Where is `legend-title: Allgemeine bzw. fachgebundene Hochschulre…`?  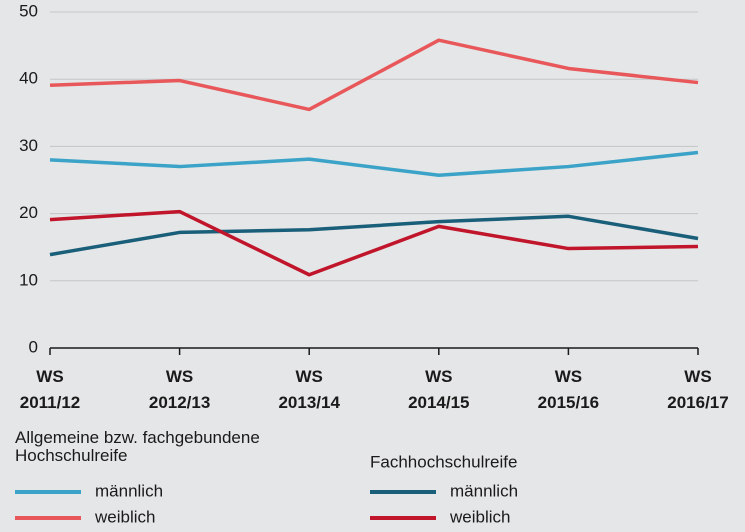
legend-title: Allgemeine bzw. fachgebundene Hochschulre… is located at coordinates (137, 446).